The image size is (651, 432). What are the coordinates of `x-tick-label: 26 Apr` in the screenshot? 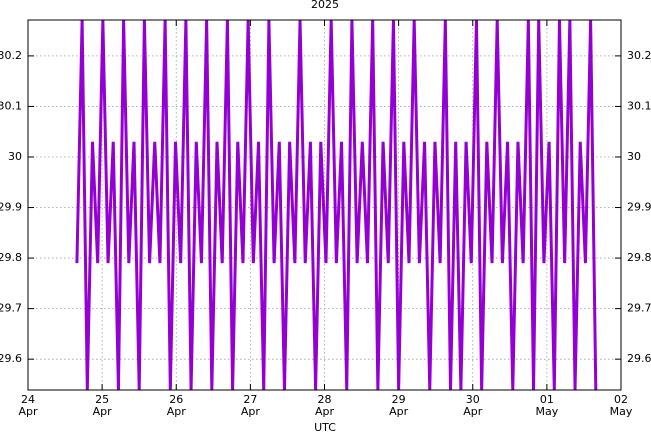 It's located at (177, 405).